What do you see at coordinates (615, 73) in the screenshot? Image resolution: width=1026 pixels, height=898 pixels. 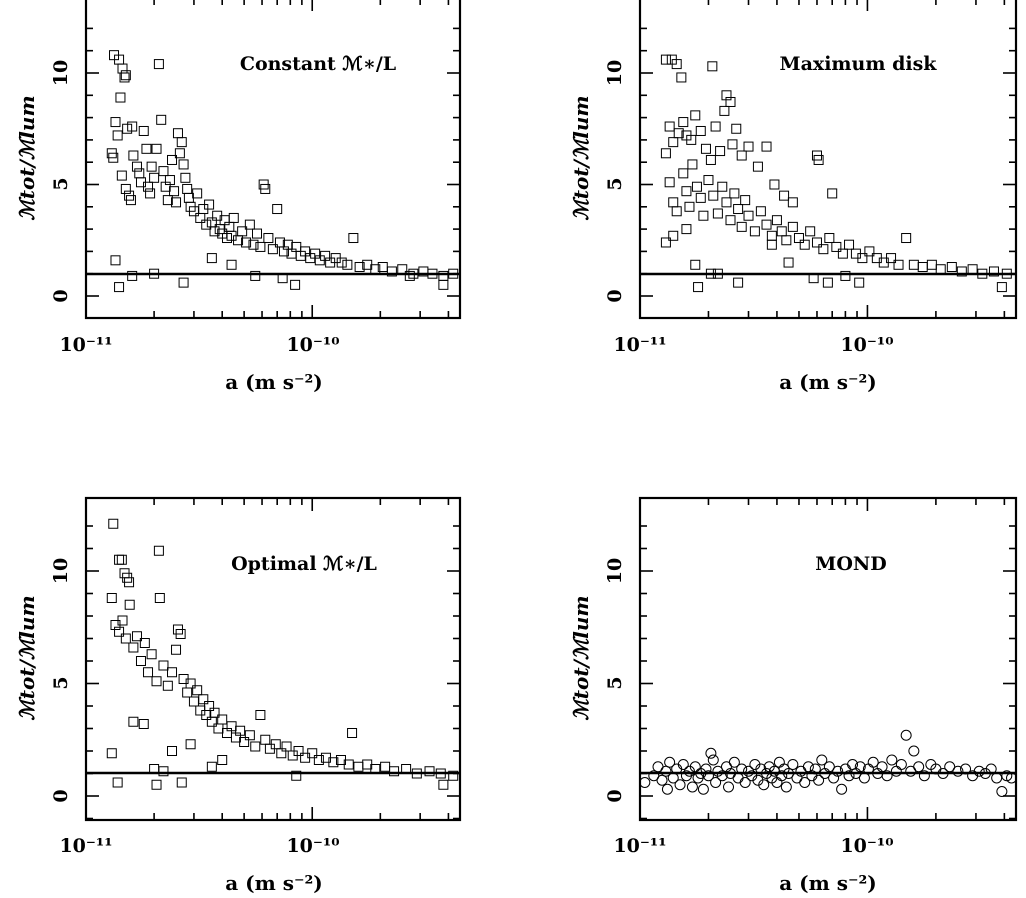 I see `y-tick-label-10: 10` at bounding box center [615, 73].